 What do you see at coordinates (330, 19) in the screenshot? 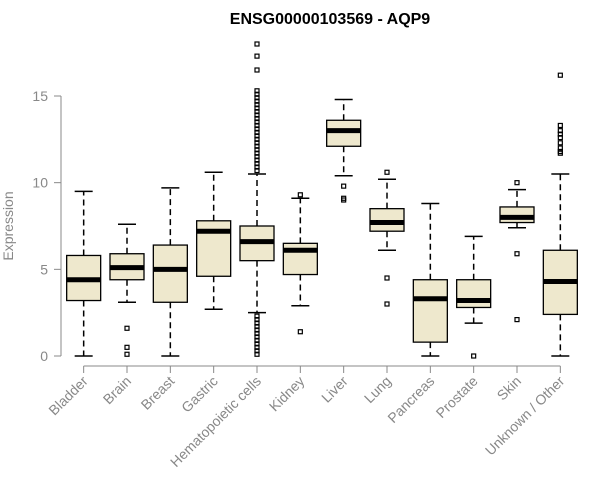
I see `chart-title: ENSG00000103569 - AQP9` at bounding box center [330, 19].